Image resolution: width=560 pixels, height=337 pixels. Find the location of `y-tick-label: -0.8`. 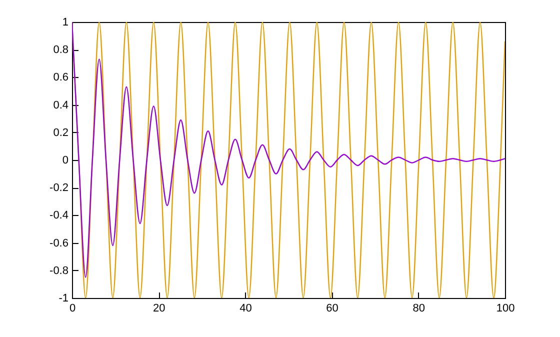

y-tick-label: -0.8 is located at coordinates (59, 270).